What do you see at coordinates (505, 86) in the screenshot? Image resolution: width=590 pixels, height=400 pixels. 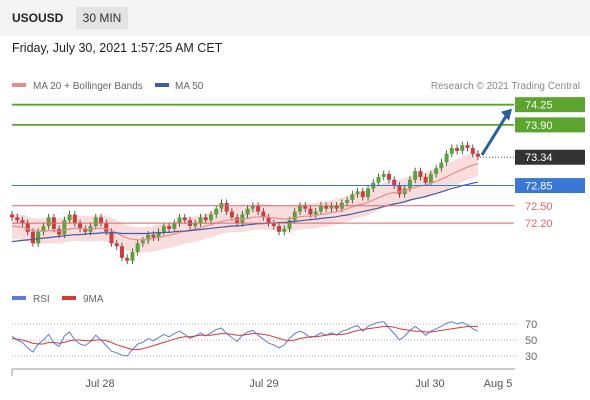 I see `watermark-text: Research © 2021 Trading Central` at bounding box center [505, 86].